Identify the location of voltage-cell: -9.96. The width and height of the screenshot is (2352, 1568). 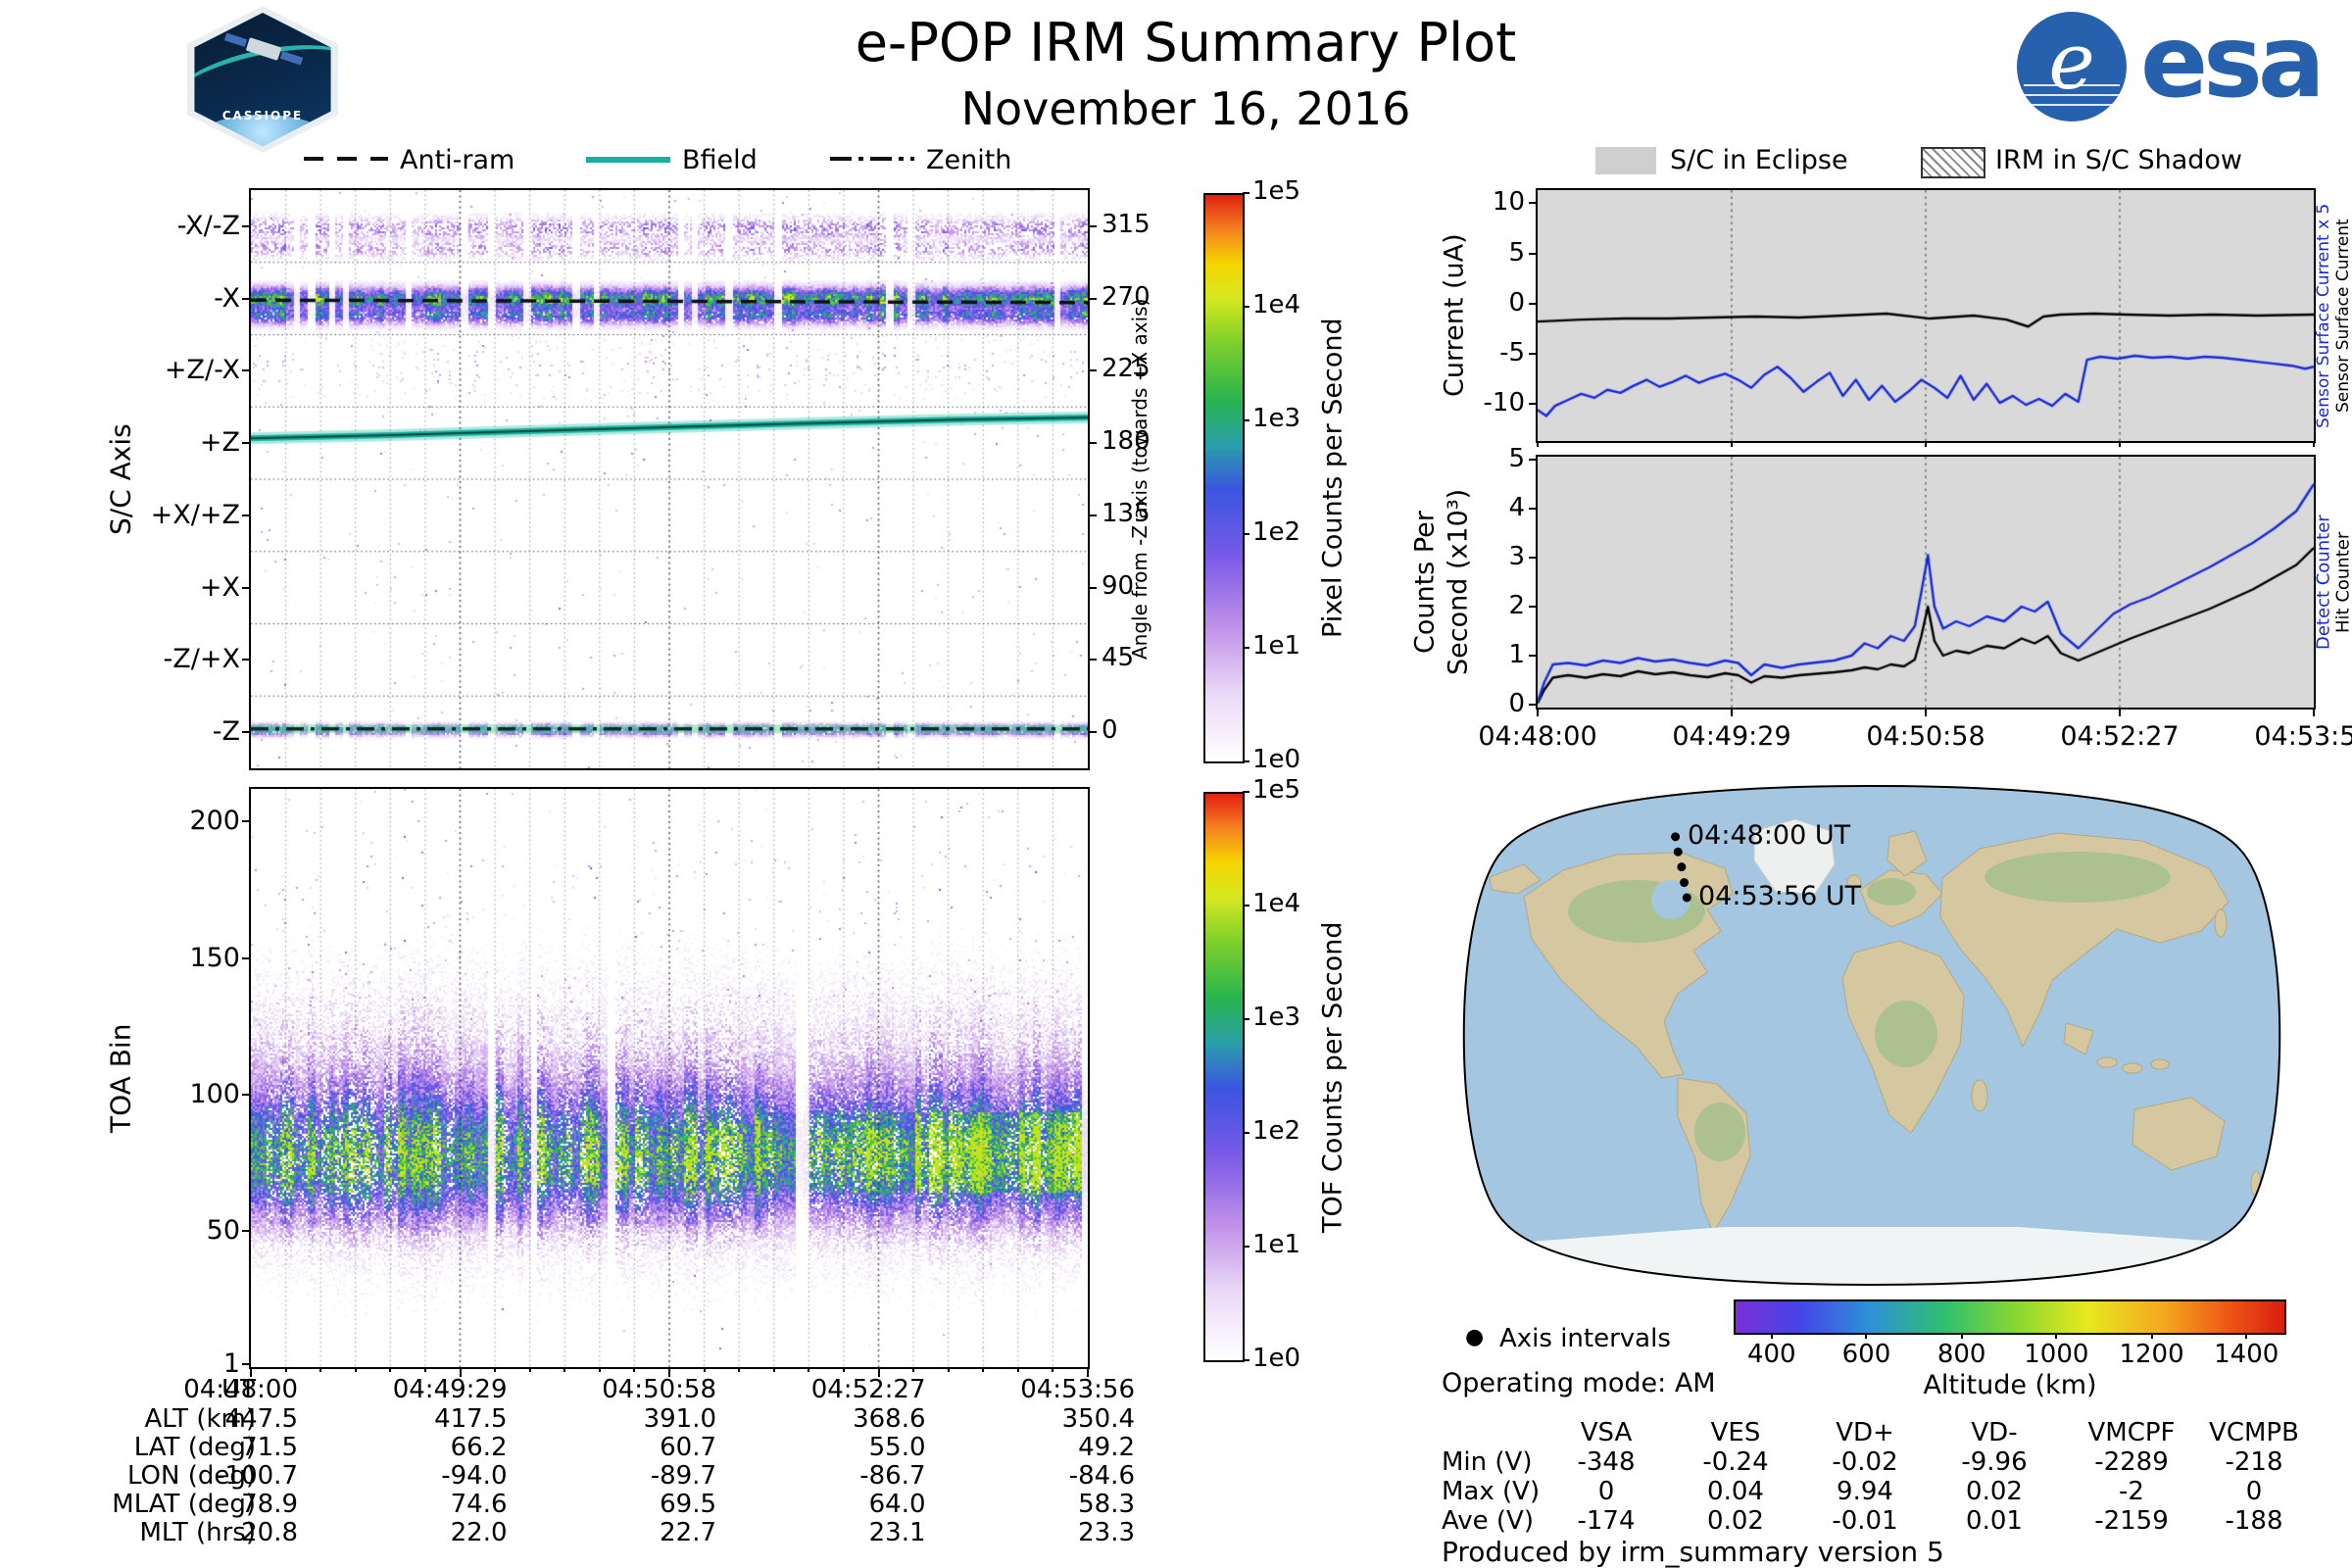
(1994, 1462).